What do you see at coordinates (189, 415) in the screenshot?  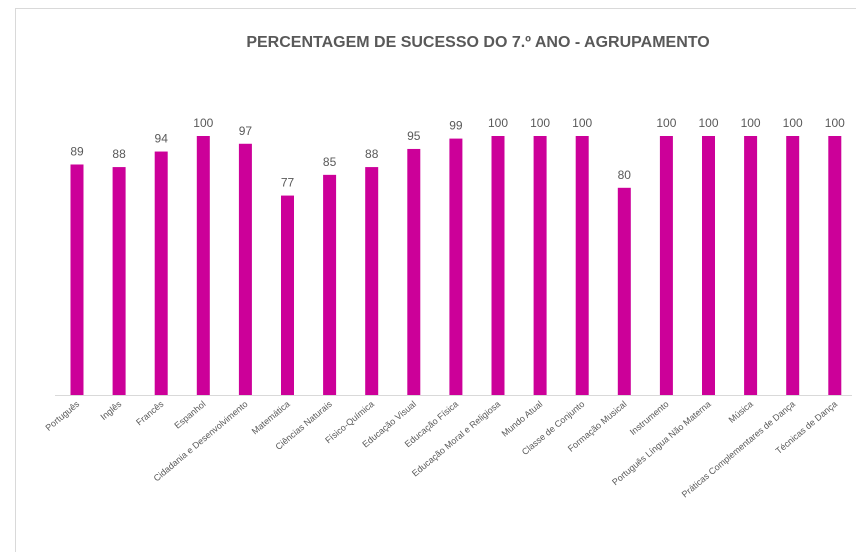 I see `x-tick-label: Espanhol` at bounding box center [189, 415].